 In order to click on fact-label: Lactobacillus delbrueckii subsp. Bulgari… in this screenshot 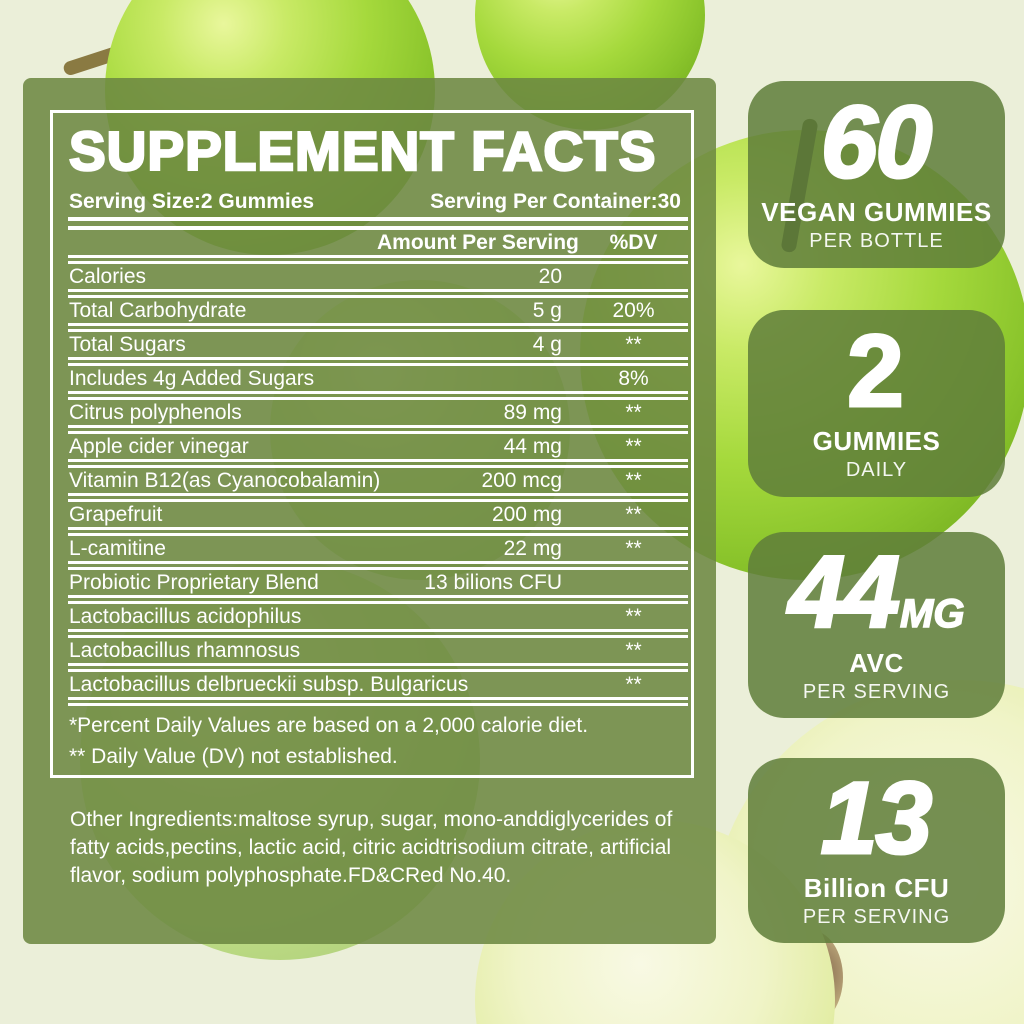, I will do `click(269, 684)`.